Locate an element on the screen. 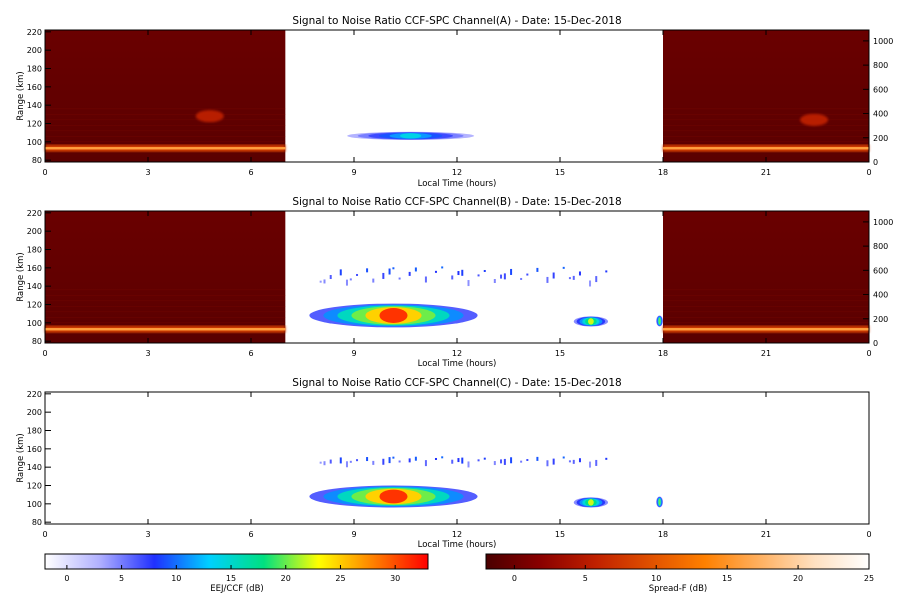  x-tick-label: 6 is located at coordinates (250, 353).